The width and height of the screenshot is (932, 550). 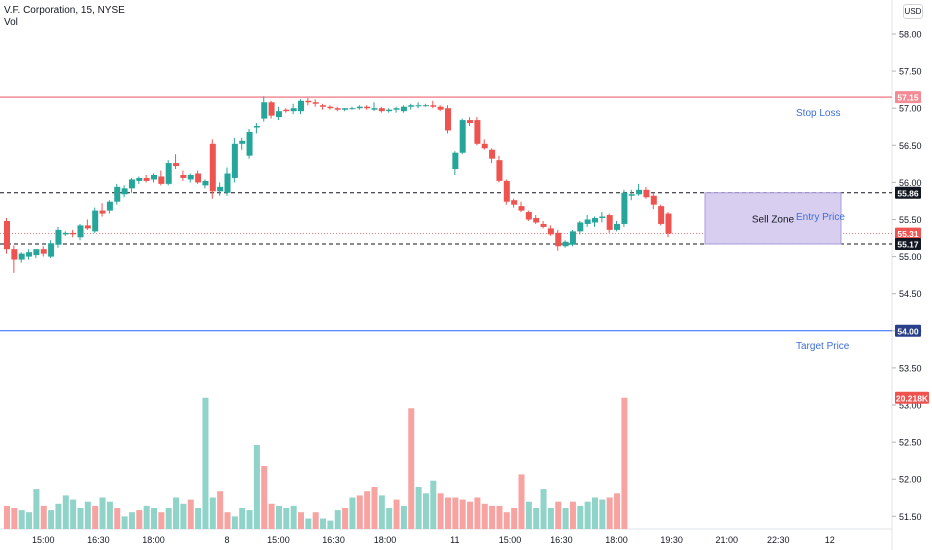 I want to click on entry-price-label: Entry Price, so click(x=820, y=217).